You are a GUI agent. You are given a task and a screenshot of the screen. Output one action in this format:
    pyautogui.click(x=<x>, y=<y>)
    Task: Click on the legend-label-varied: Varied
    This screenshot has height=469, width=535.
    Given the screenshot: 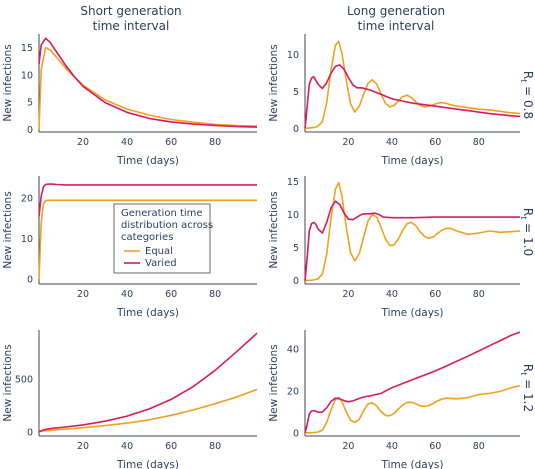 What is the action you would take?
    pyautogui.click(x=161, y=263)
    